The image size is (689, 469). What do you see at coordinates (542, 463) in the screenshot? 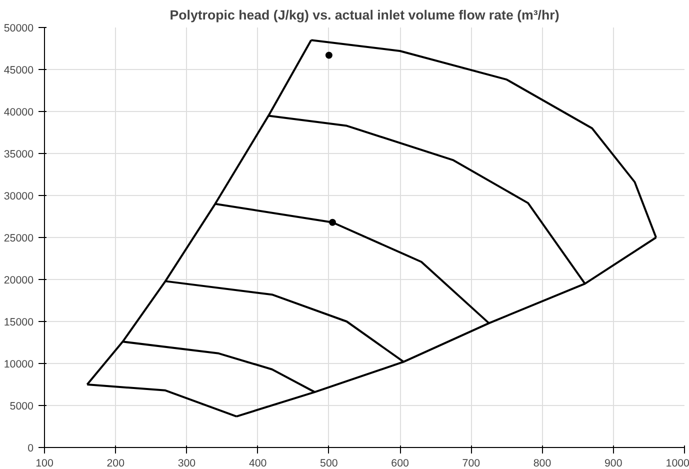
I see `x-tick-label: 800` at bounding box center [542, 463].